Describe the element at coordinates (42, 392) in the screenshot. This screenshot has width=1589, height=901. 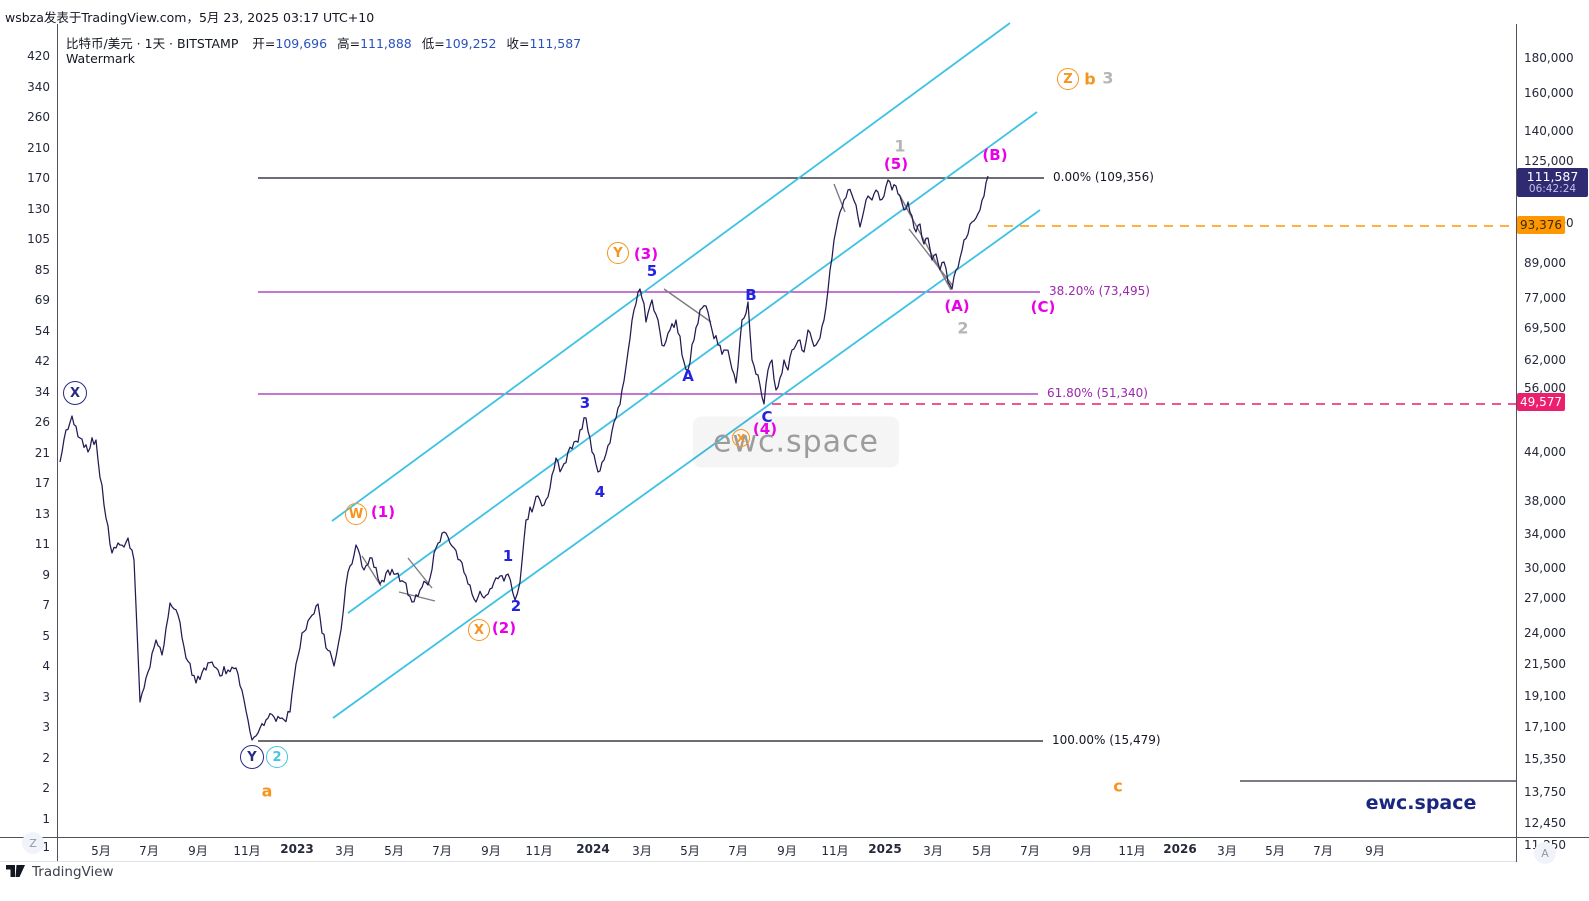
I see `left-axis-tick: 34` at that location.